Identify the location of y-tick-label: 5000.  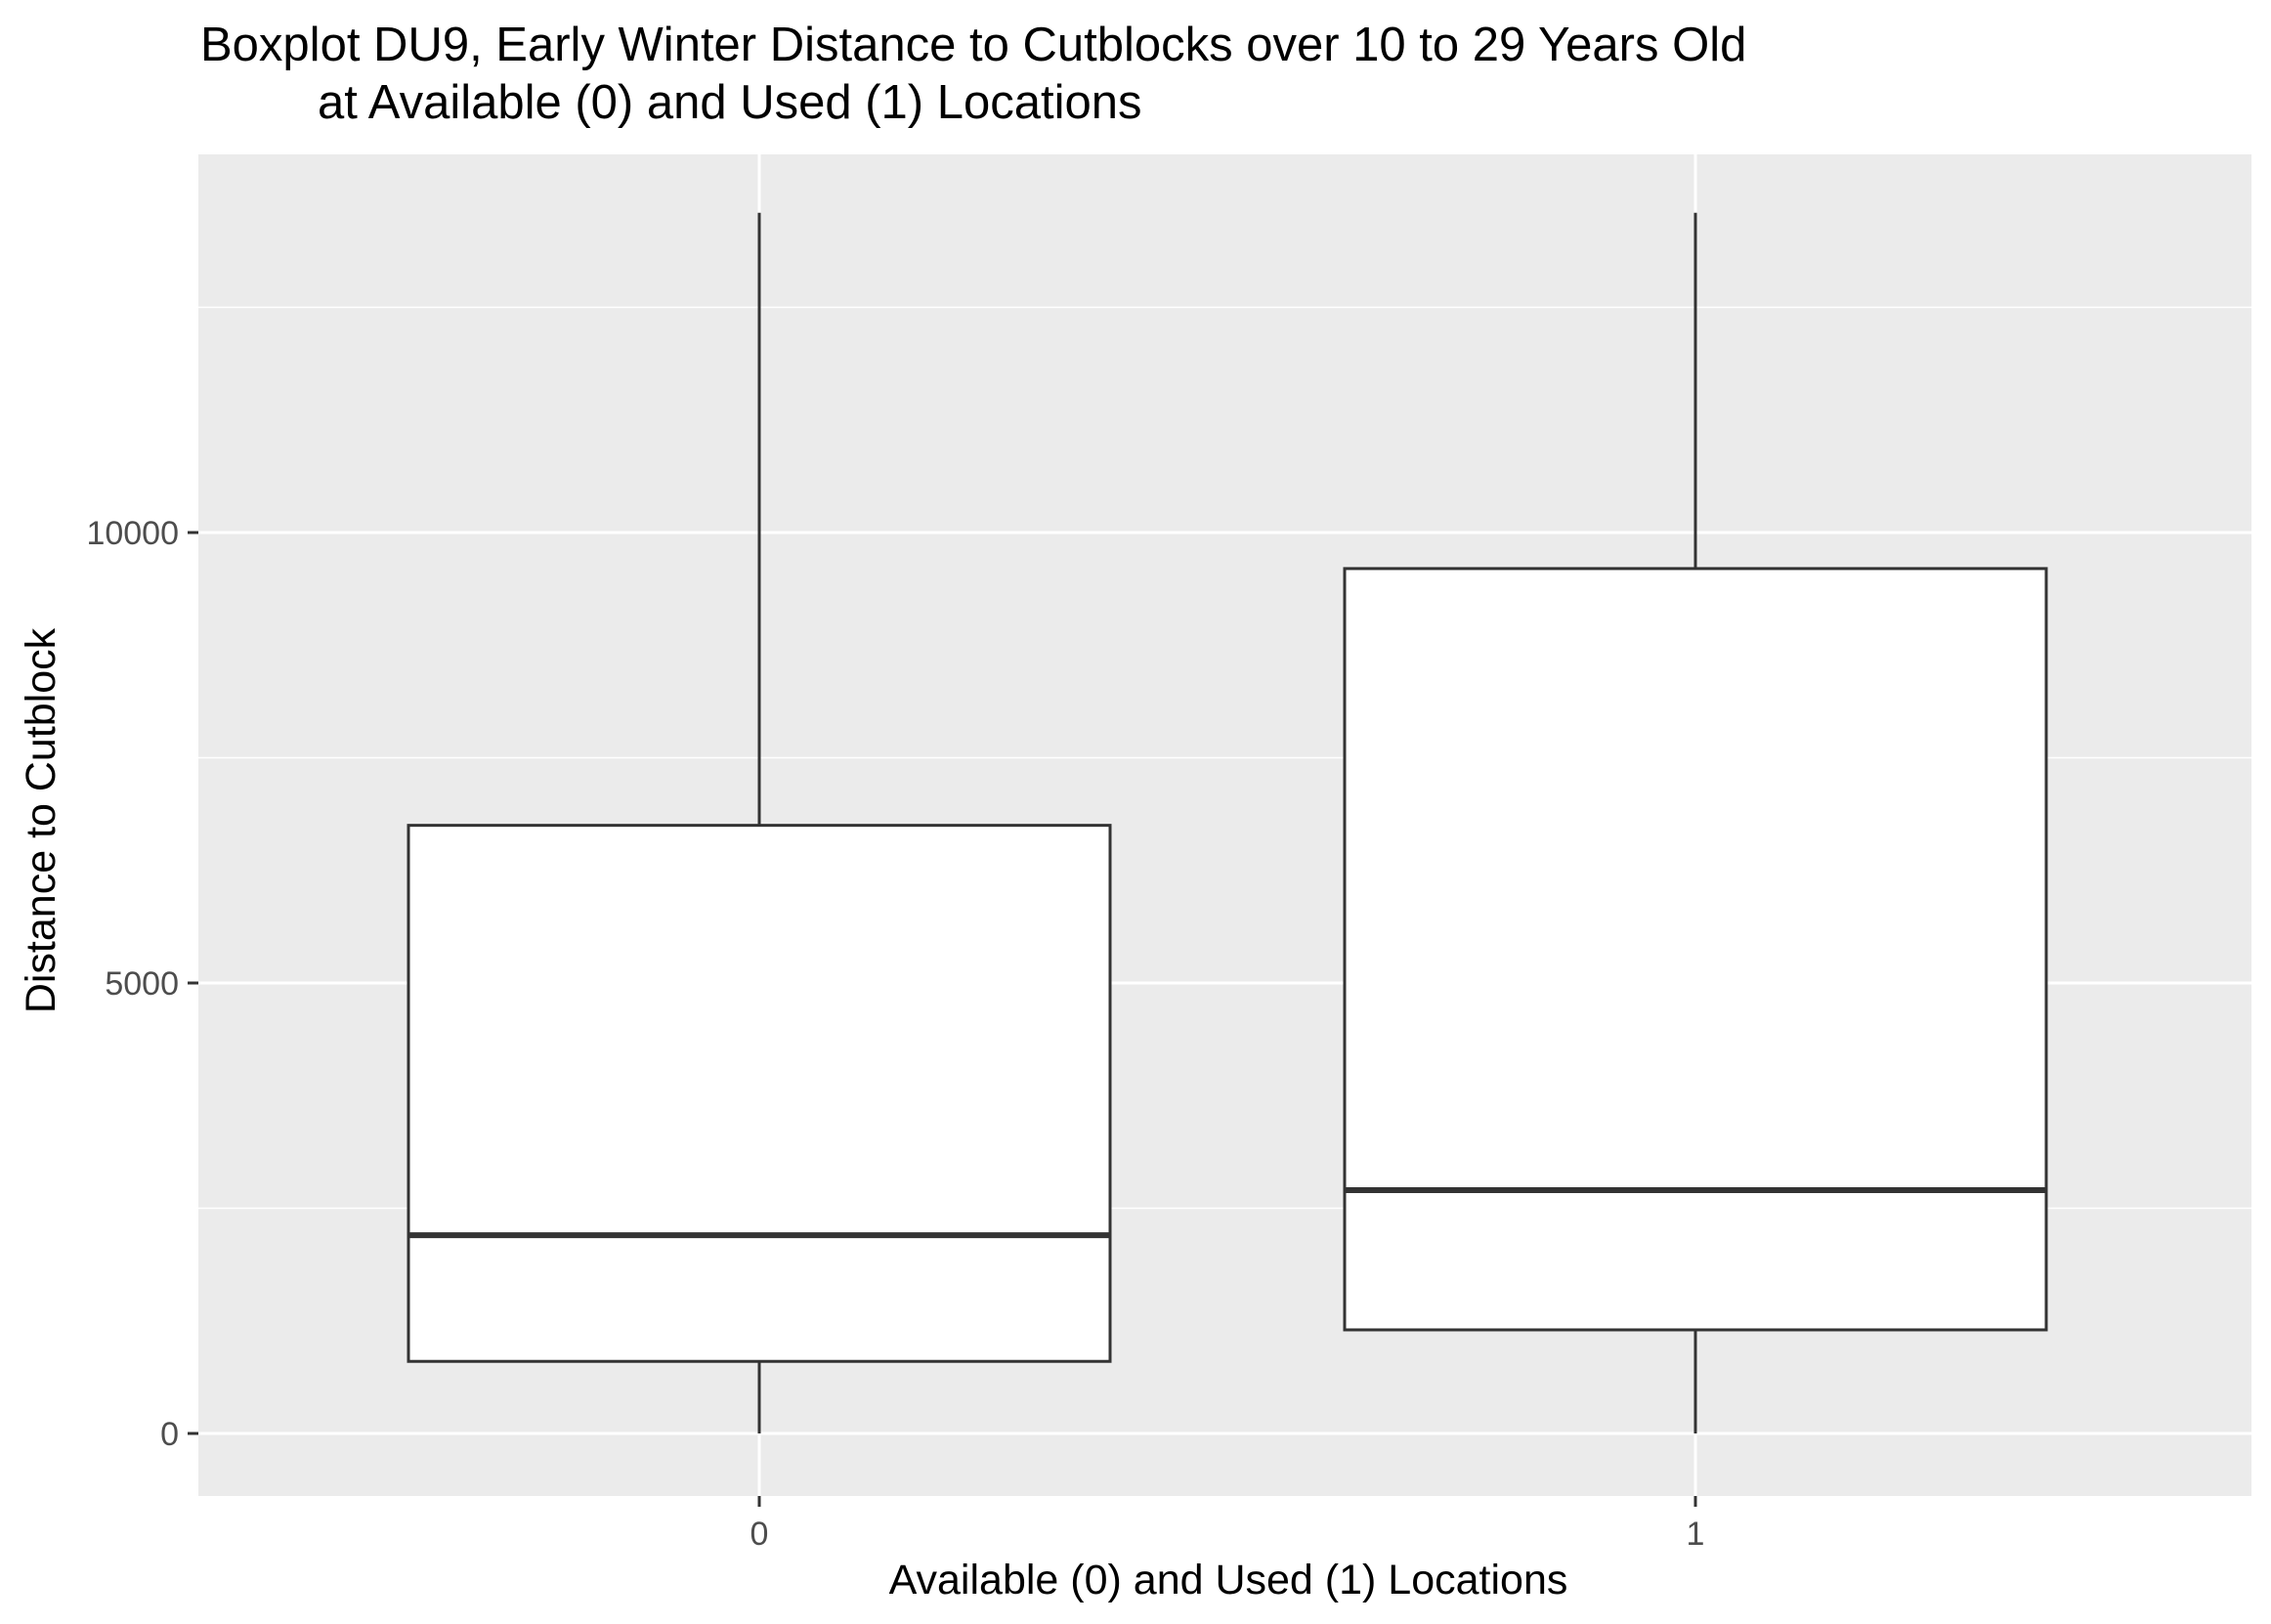
(142, 984).